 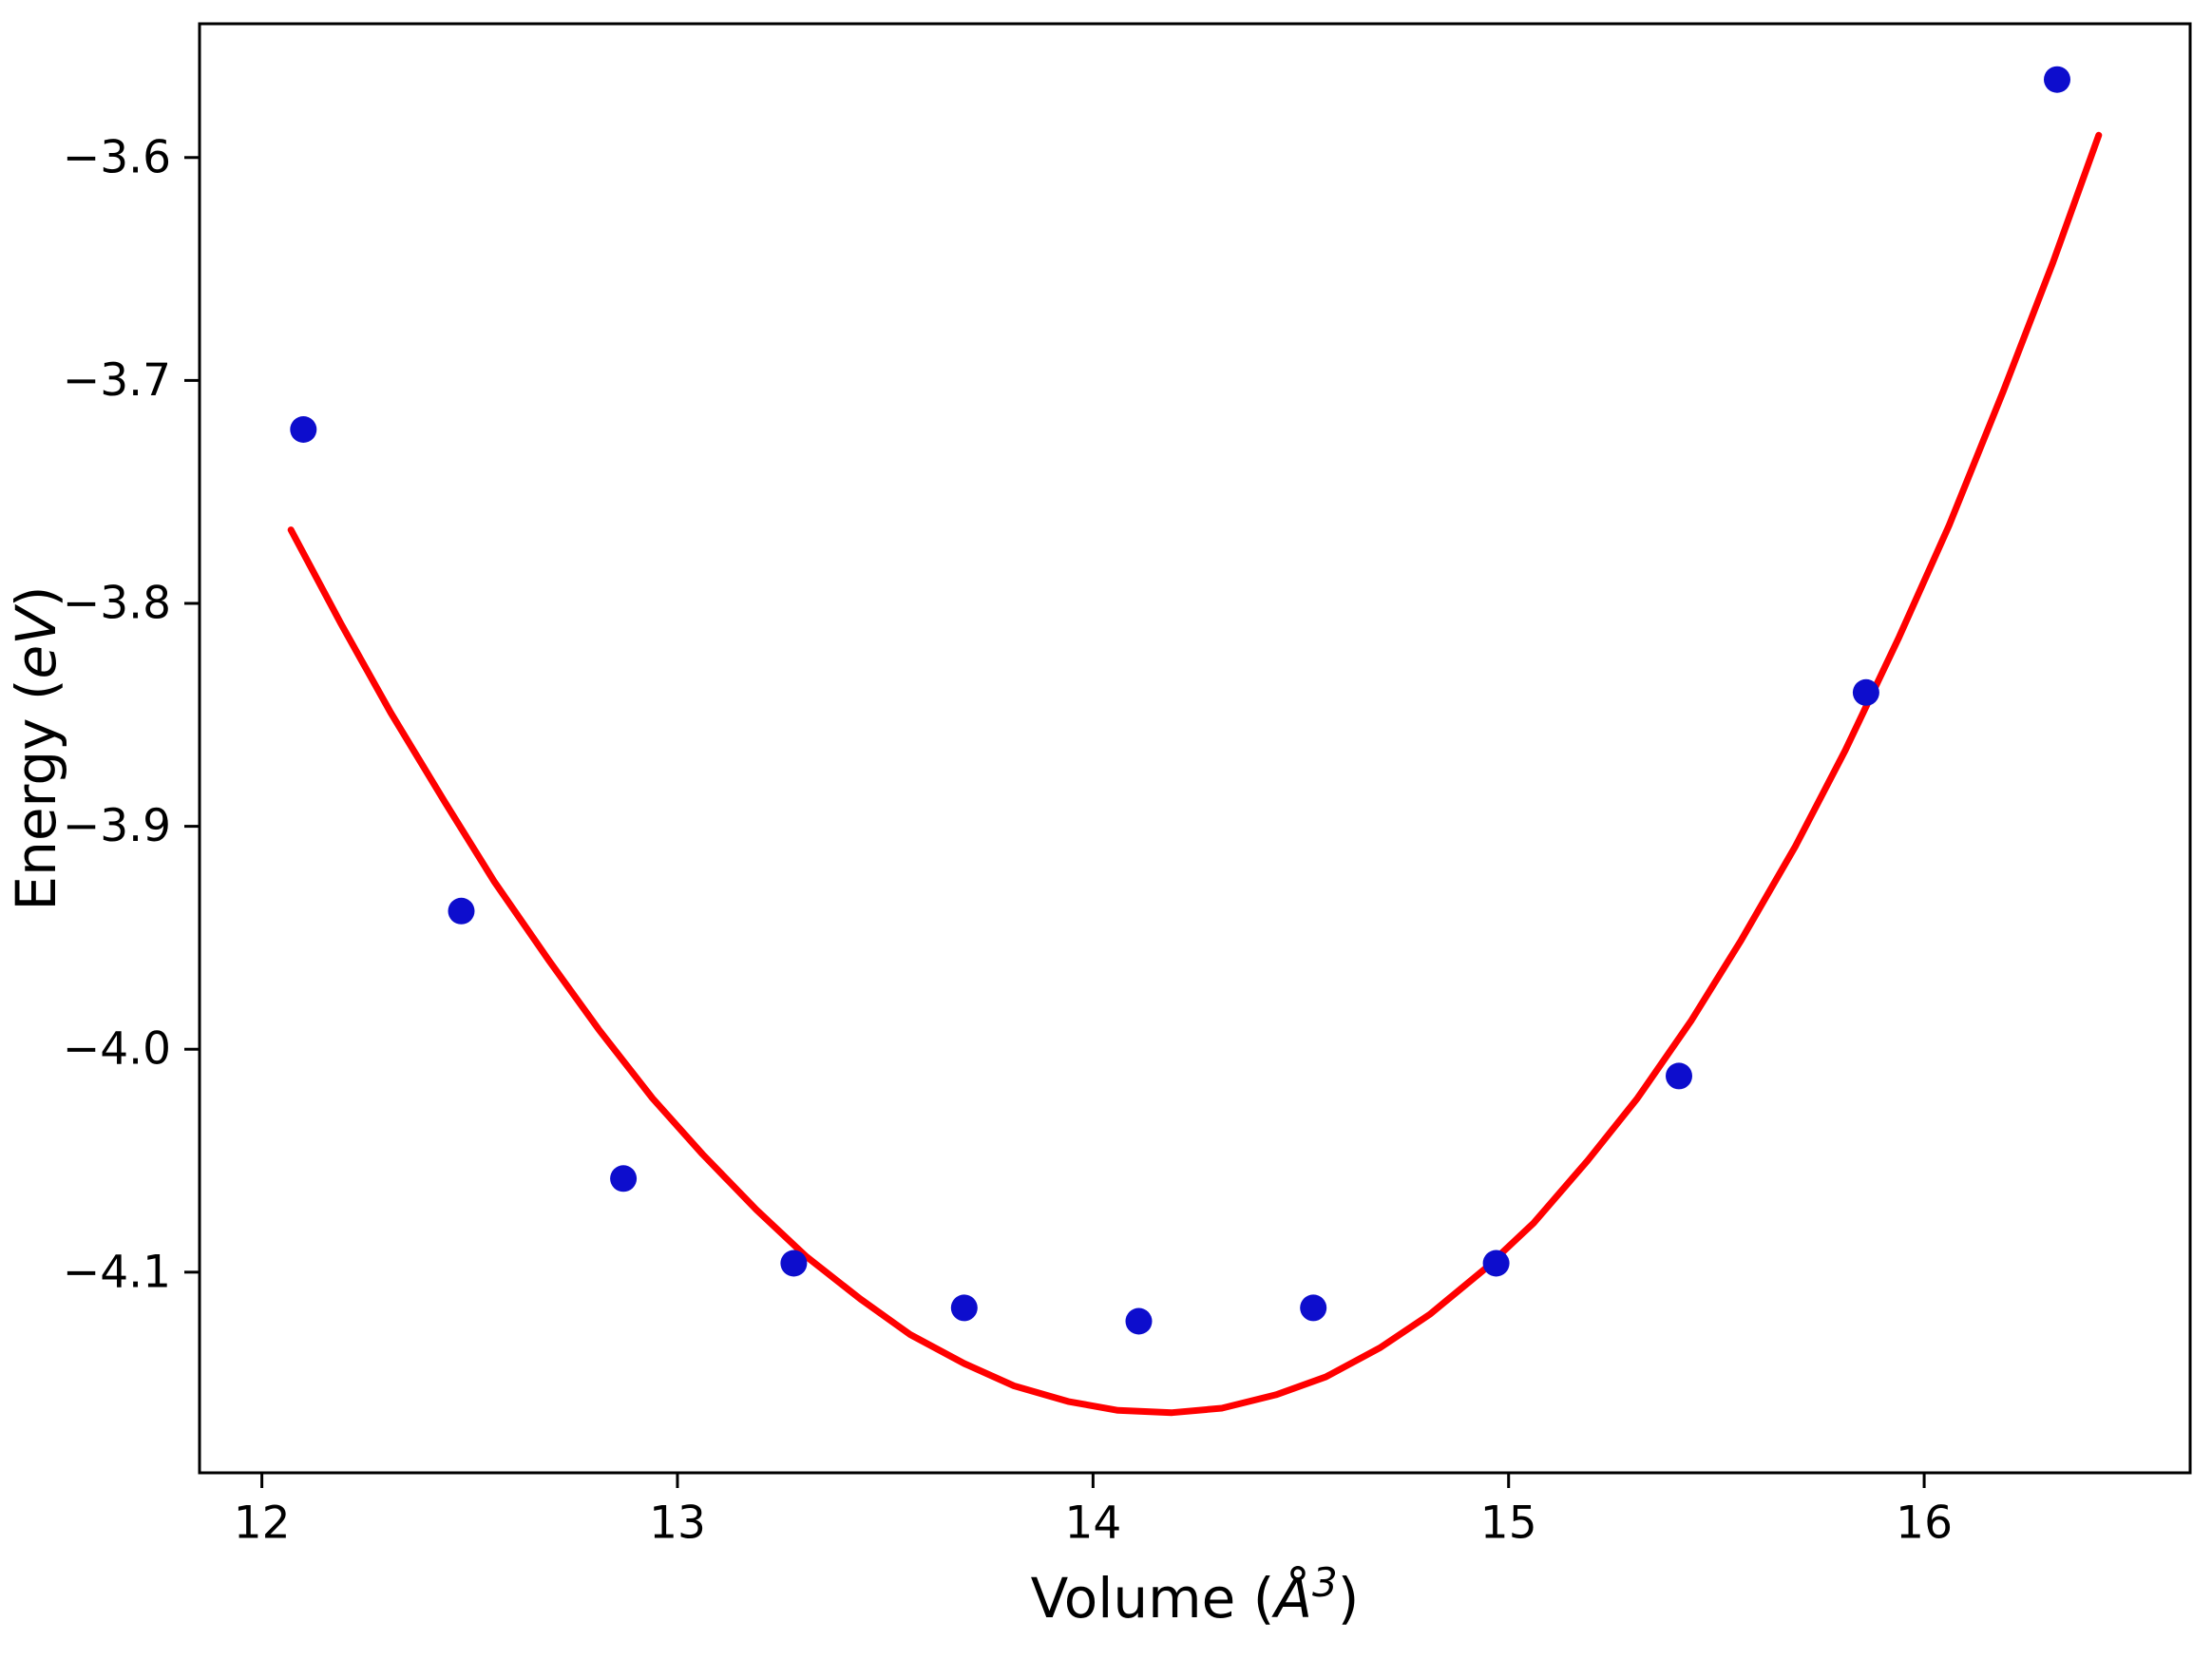 What do you see at coordinates (117, 157) in the screenshot?
I see `y-tick-label: −3.6` at bounding box center [117, 157].